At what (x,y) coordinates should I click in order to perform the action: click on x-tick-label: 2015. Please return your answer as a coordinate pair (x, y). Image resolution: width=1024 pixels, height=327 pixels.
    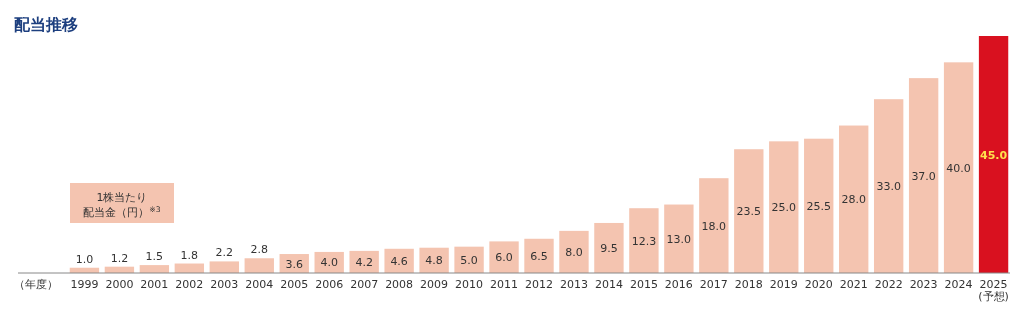
    Looking at the image, I should click on (643, 284).